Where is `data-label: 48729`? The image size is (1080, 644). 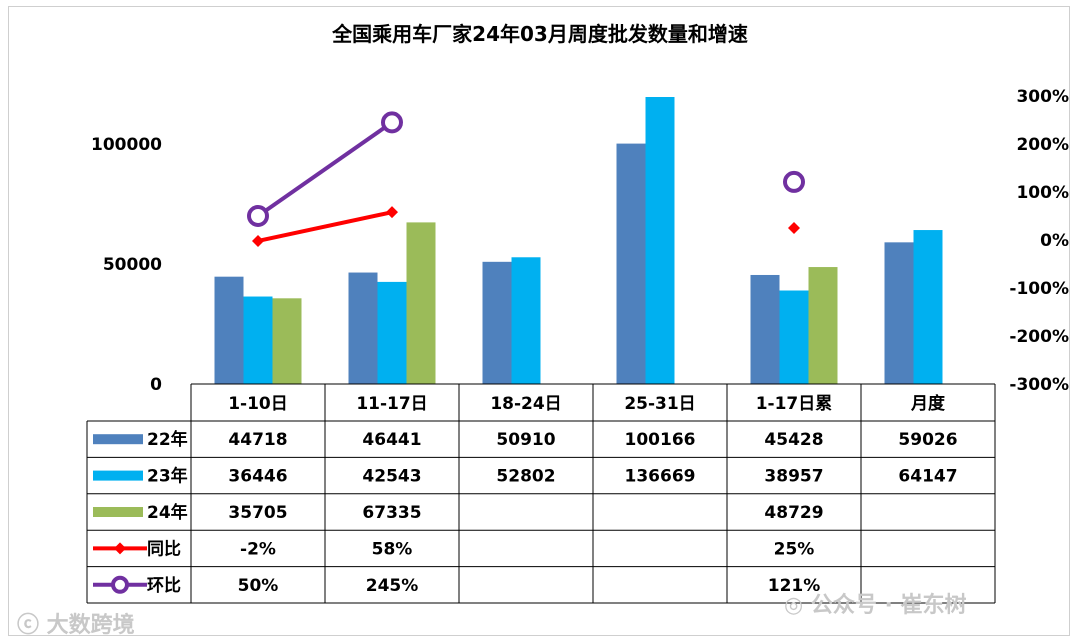 data-label: 48729 is located at coordinates (793, 513).